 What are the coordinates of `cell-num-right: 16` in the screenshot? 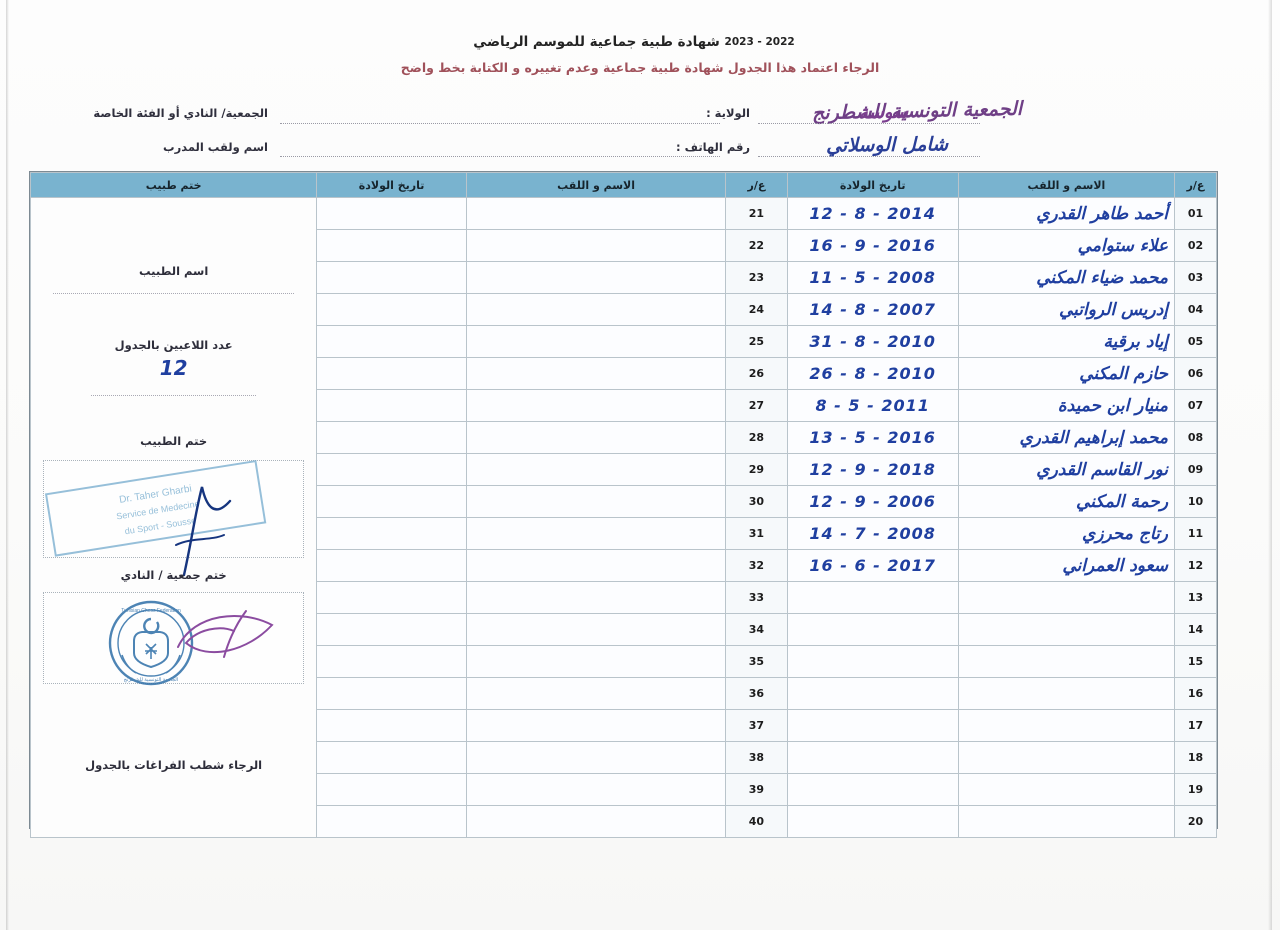 It's located at (1195, 693).